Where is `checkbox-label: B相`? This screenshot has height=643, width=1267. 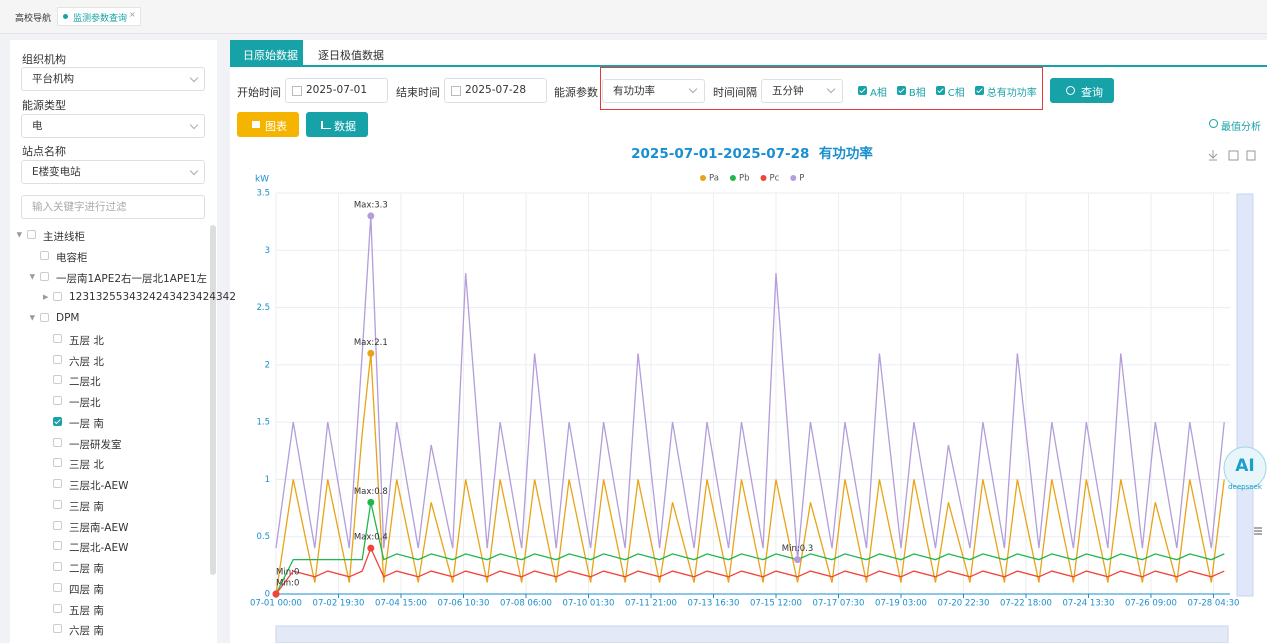 checkbox-label: B相 is located at coordinates (917, 93).